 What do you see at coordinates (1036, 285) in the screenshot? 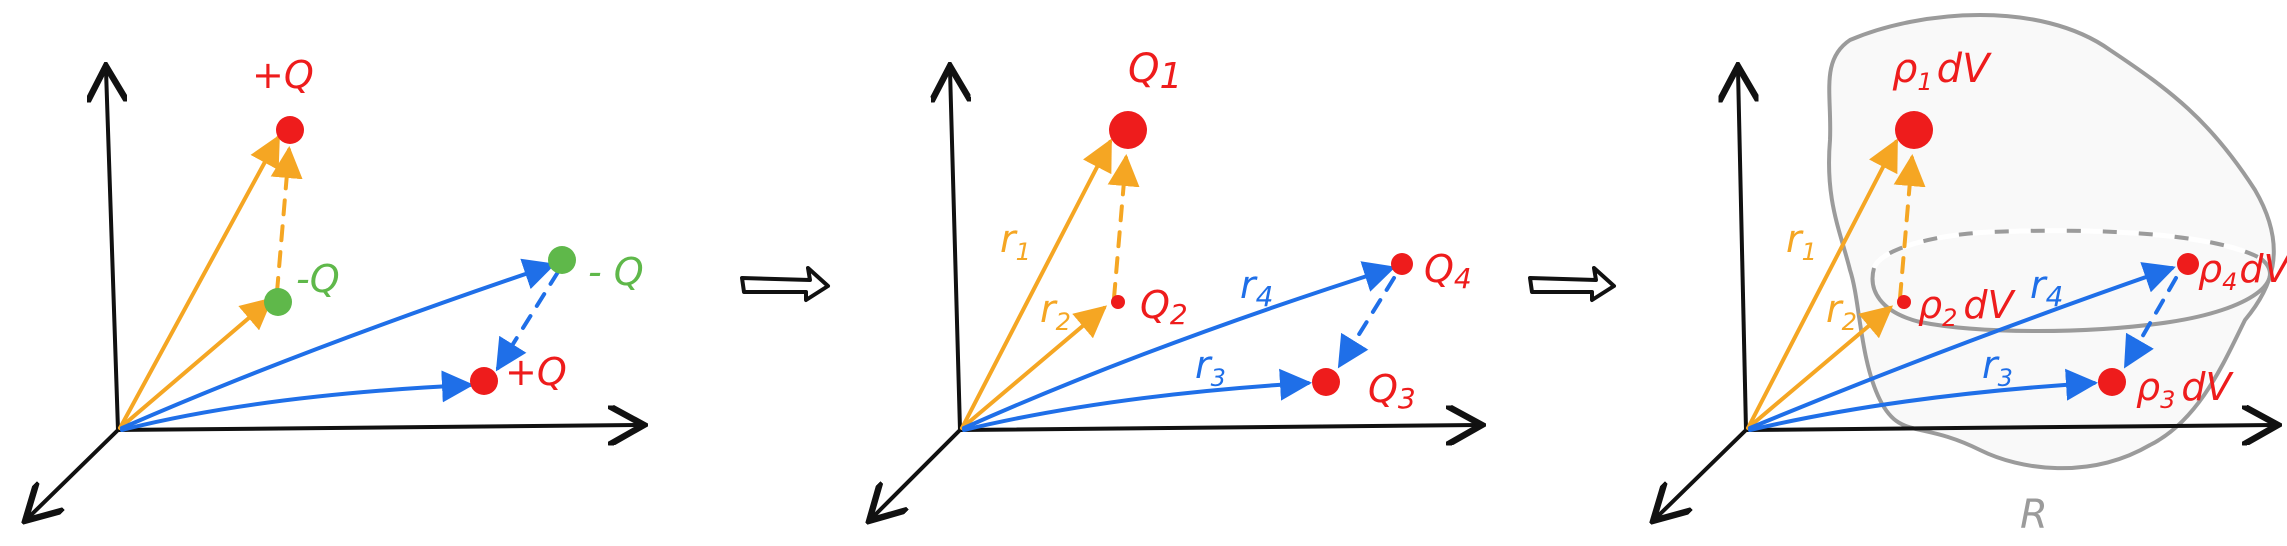
I see `vector-r1` at bounding box center [1036, 285].